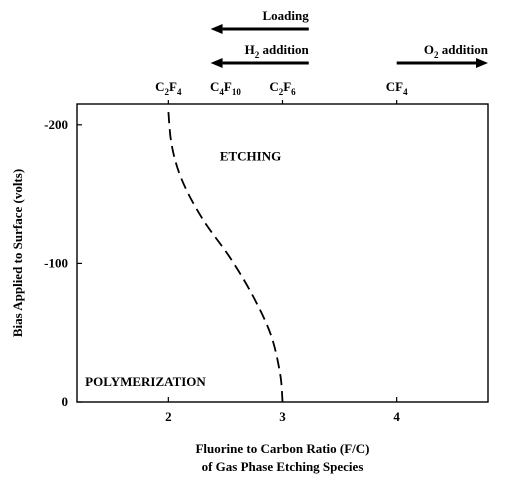 This screenshot has height=491, width=507. What do you see at coordinates (250, 49) in the screenshot?
I see `arrow-label-part: H` at bounding box center [250, 49].